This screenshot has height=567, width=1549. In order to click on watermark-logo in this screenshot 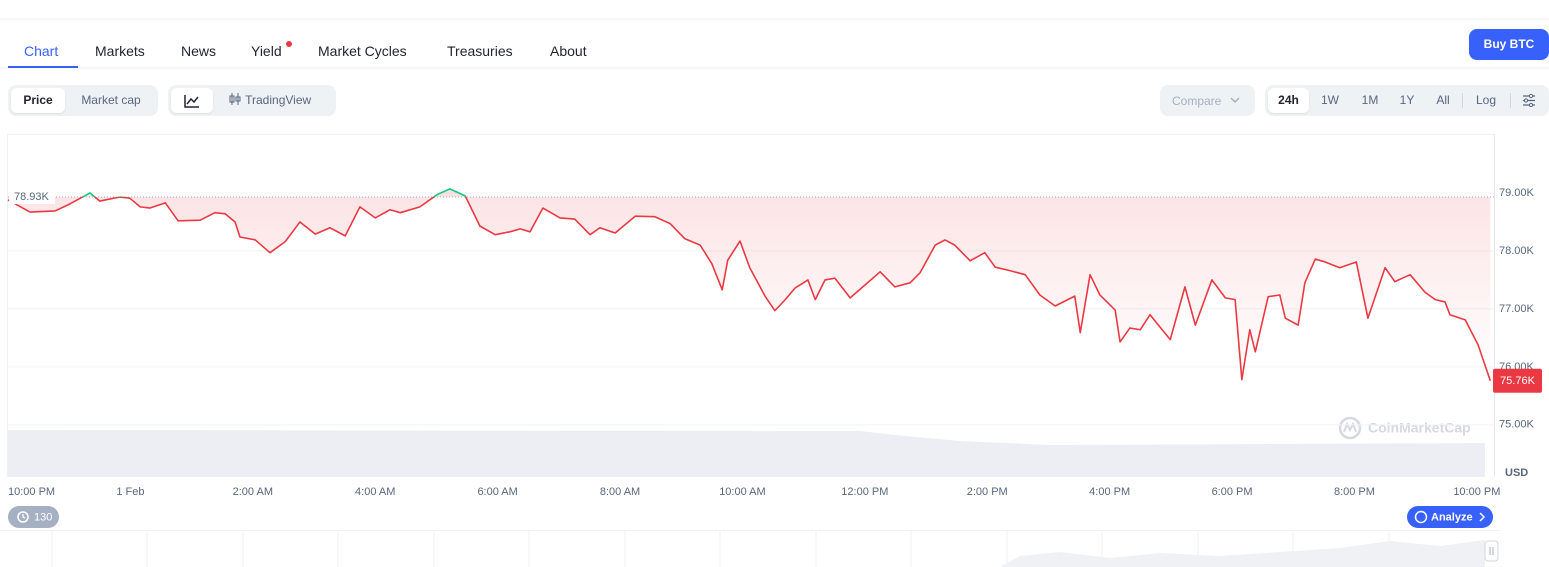, I will do `click(1350, 428)`.